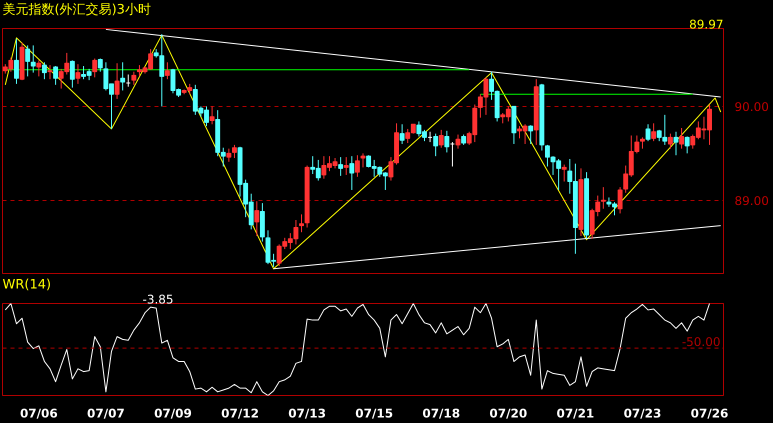  Describe the element at coordinates (701, 342) in the screenshot. I see `annotation: -50.00` at that location.